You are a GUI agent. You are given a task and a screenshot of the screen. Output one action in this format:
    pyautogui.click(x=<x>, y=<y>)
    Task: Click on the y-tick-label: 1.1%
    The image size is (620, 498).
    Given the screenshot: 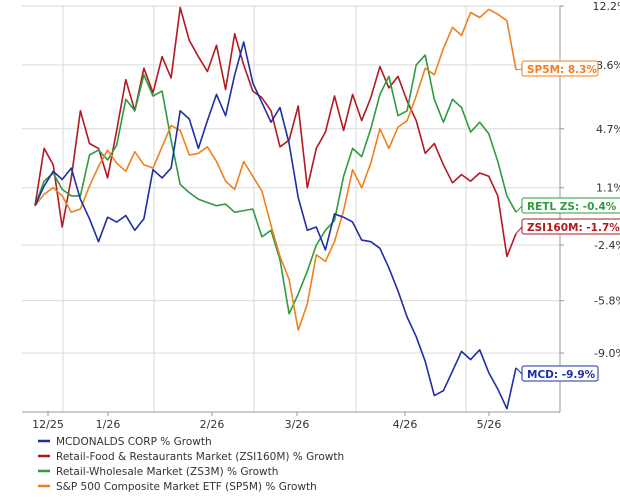 What is the action you would take?
    pyautogui.click(x=608, y=188)
    